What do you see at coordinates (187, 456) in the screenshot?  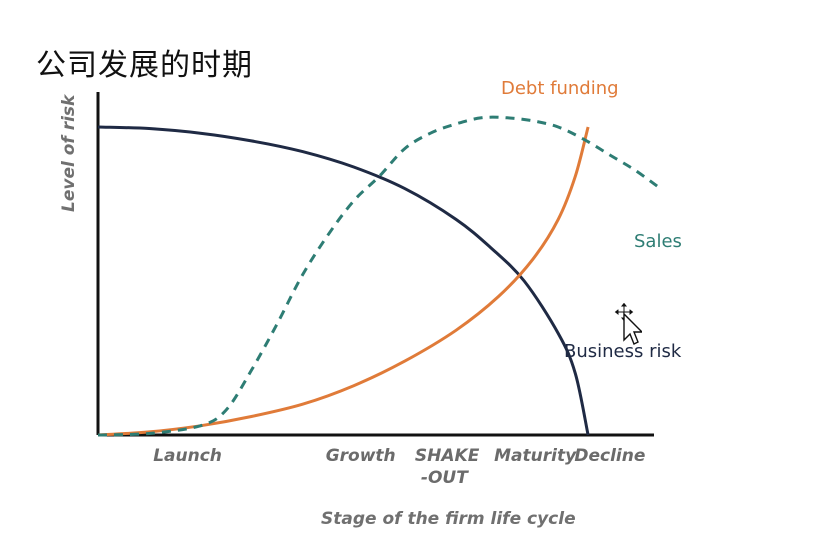 I see `x-tick-label: Launch` at bounding box center [187, 456].